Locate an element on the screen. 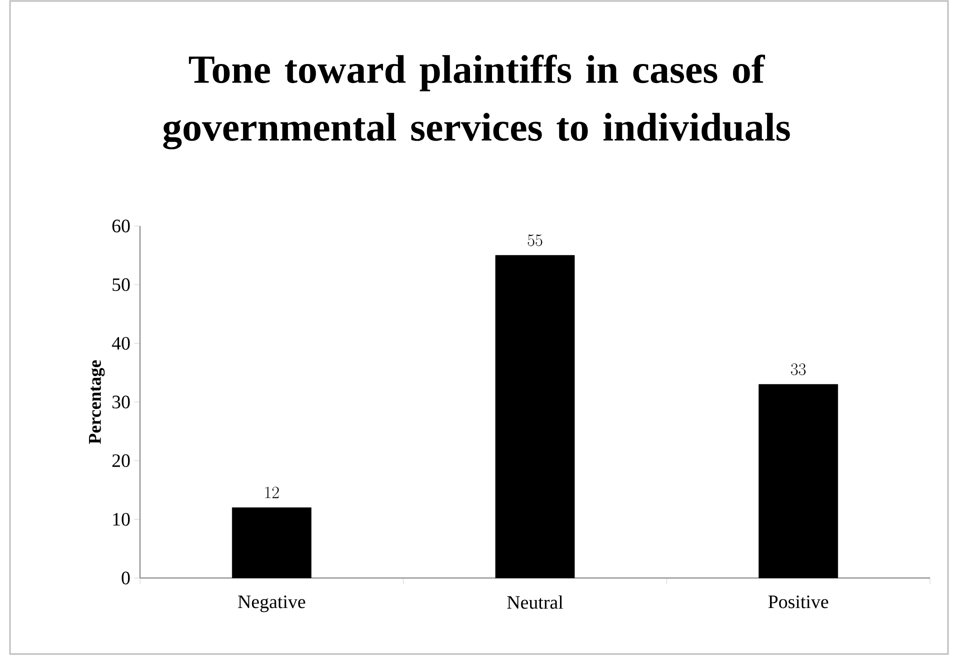  x-tick-label: Positive is located at coordinates (798, 602).